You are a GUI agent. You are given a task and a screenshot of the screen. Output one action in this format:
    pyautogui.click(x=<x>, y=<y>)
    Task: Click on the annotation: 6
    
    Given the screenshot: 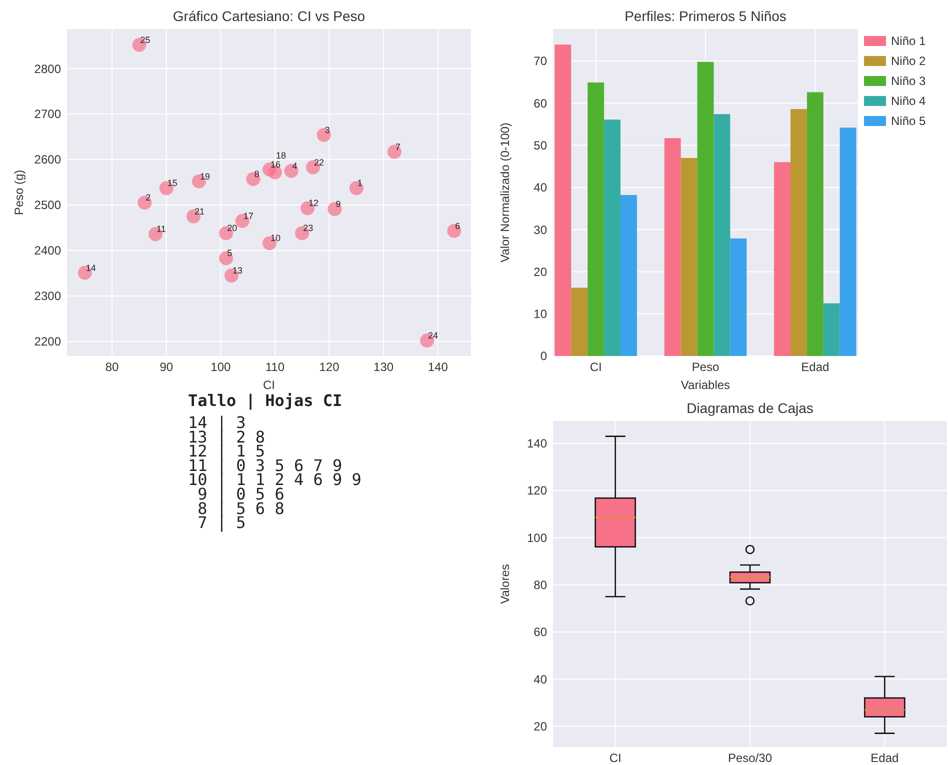 What is the action you would take?
    pyautogui.click(x=457, y=225)
    